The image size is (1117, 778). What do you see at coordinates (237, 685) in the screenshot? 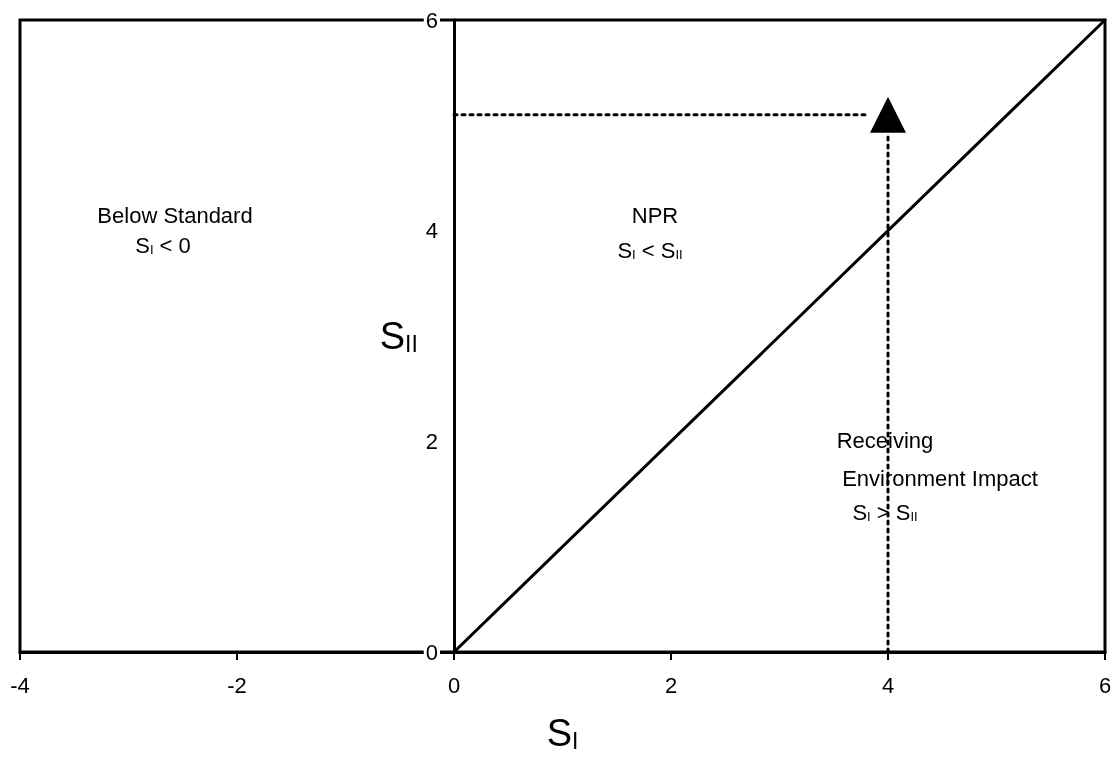
I see `x-tick-label: -2` at bounding box center [237, 685].